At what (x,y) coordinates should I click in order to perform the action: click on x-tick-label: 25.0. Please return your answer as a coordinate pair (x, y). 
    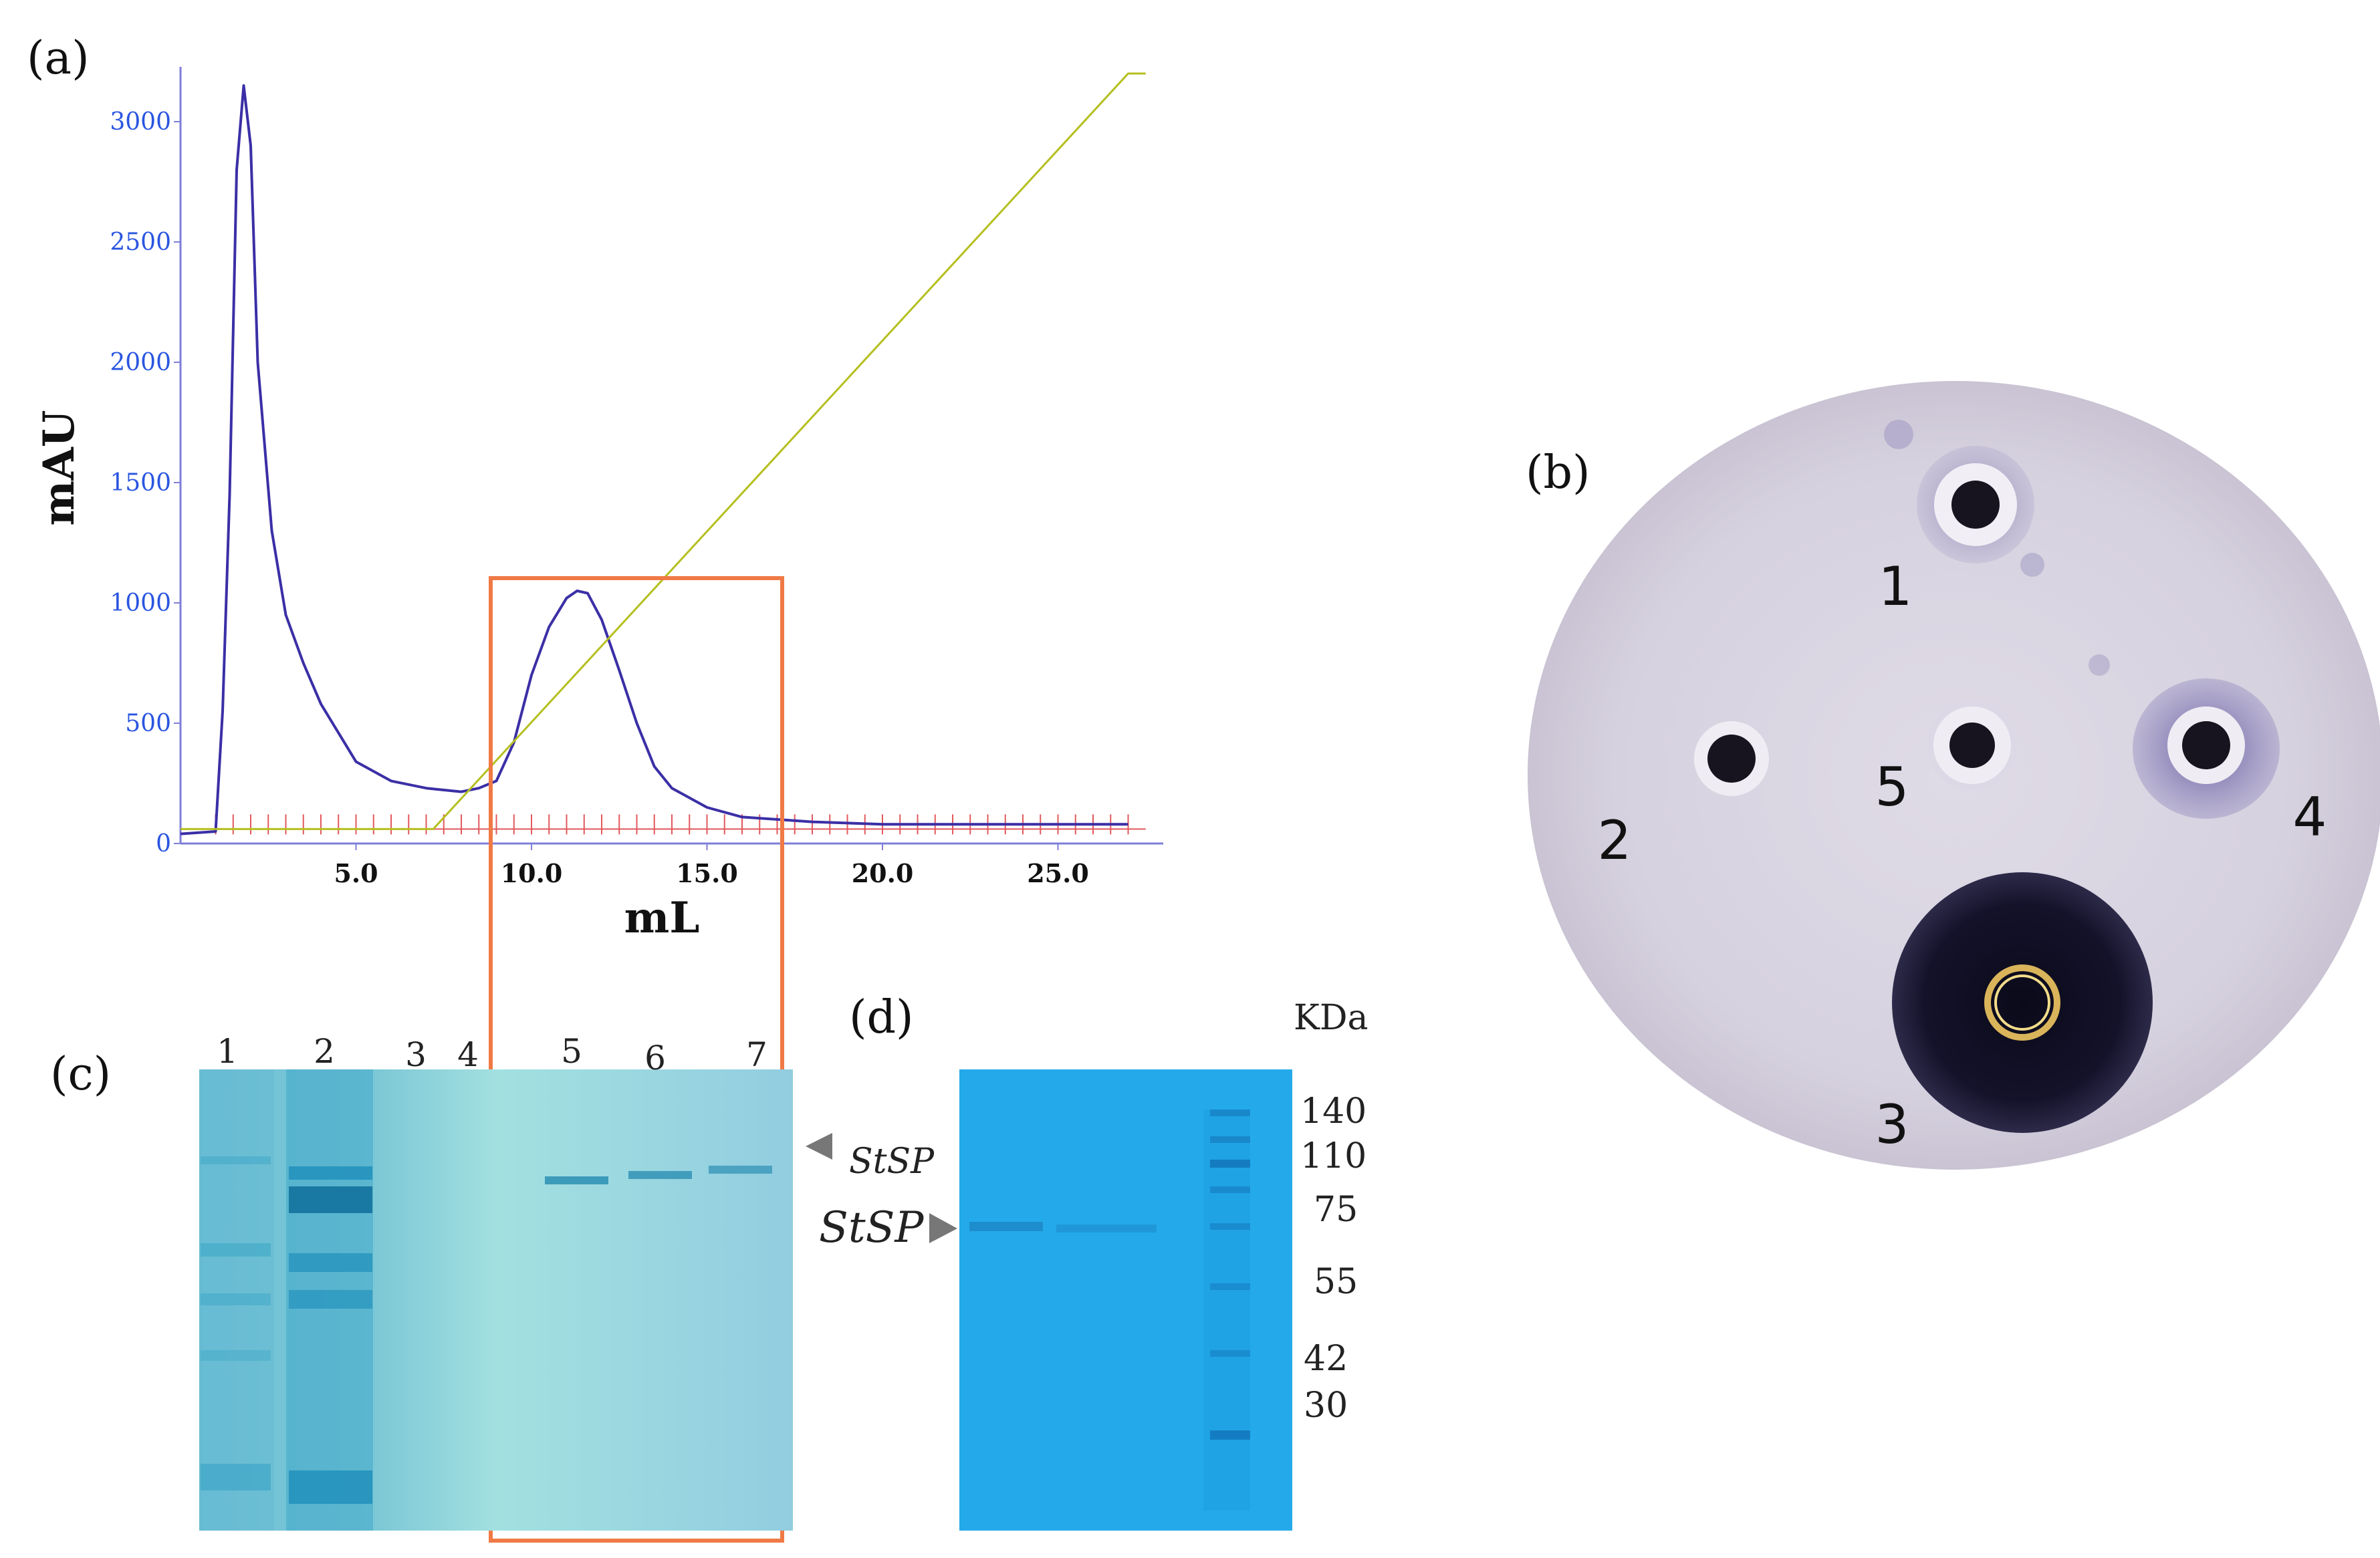
    Looking at the image, I should click on (1058, 873).